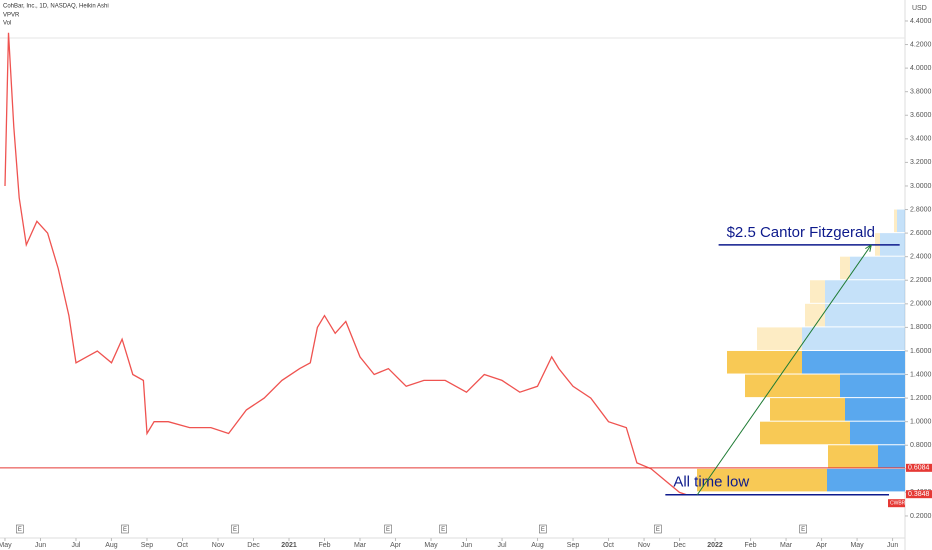  What do you see at coordinates (921, 233) in the screenshot?
I see `y-tick-label: 2.6000` at bounding box center [921, 233].